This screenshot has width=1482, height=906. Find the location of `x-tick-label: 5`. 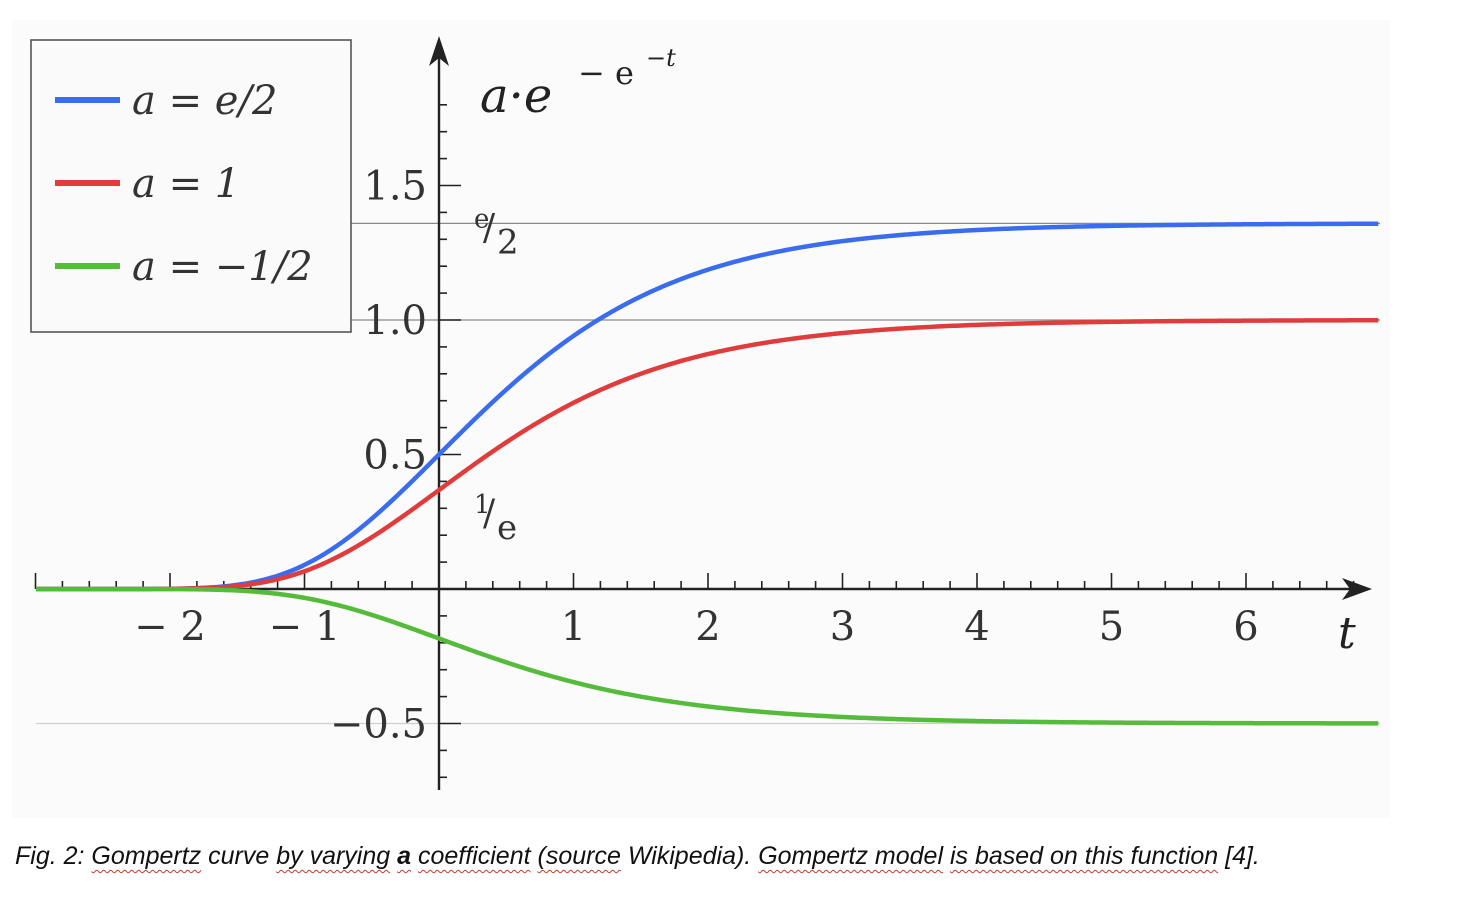

x-tick-label: 5 is located at coordinates (1111, 627).